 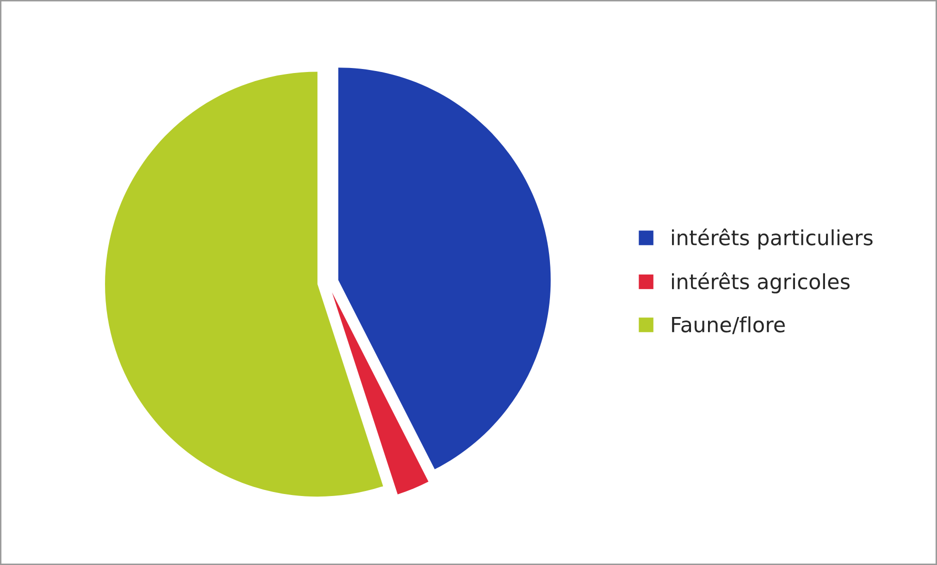 What do you see at coordinates (772, 239) in the screenshot?
I see `legend-label: intérêts particuliers` at bounding box center [772, 239].